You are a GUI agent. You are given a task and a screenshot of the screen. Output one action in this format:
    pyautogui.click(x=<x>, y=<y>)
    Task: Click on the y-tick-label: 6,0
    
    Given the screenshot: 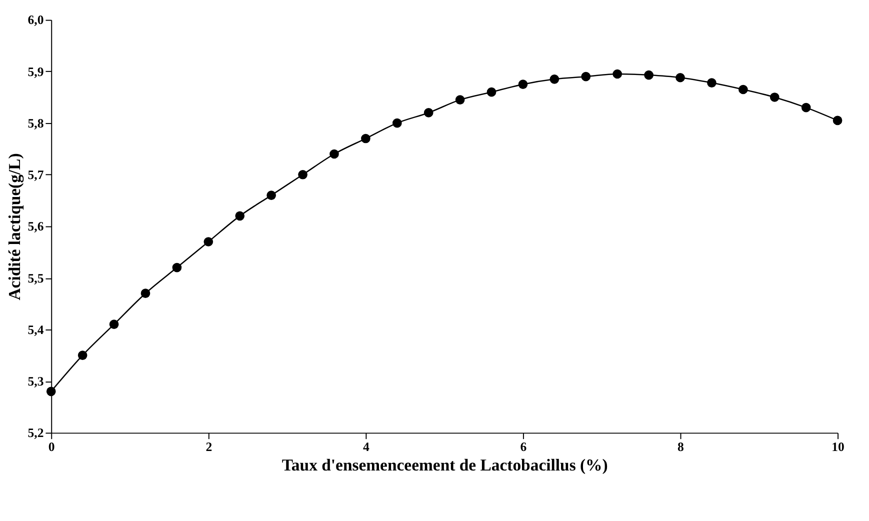 What is the action you would take?
    pyautogui.click(x=36, y=20)
    